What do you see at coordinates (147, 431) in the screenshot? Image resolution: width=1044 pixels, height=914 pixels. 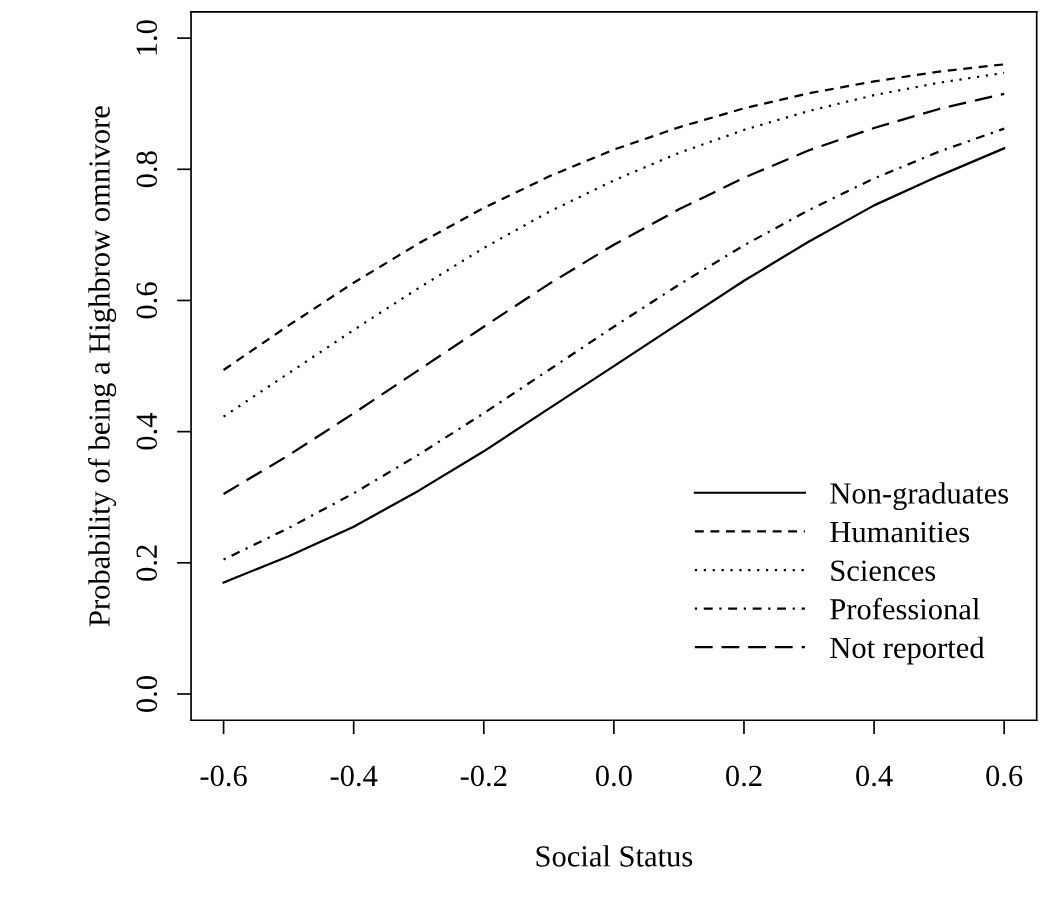 I see `y-tick-label: 0.4` at bounding box center [147, 431].